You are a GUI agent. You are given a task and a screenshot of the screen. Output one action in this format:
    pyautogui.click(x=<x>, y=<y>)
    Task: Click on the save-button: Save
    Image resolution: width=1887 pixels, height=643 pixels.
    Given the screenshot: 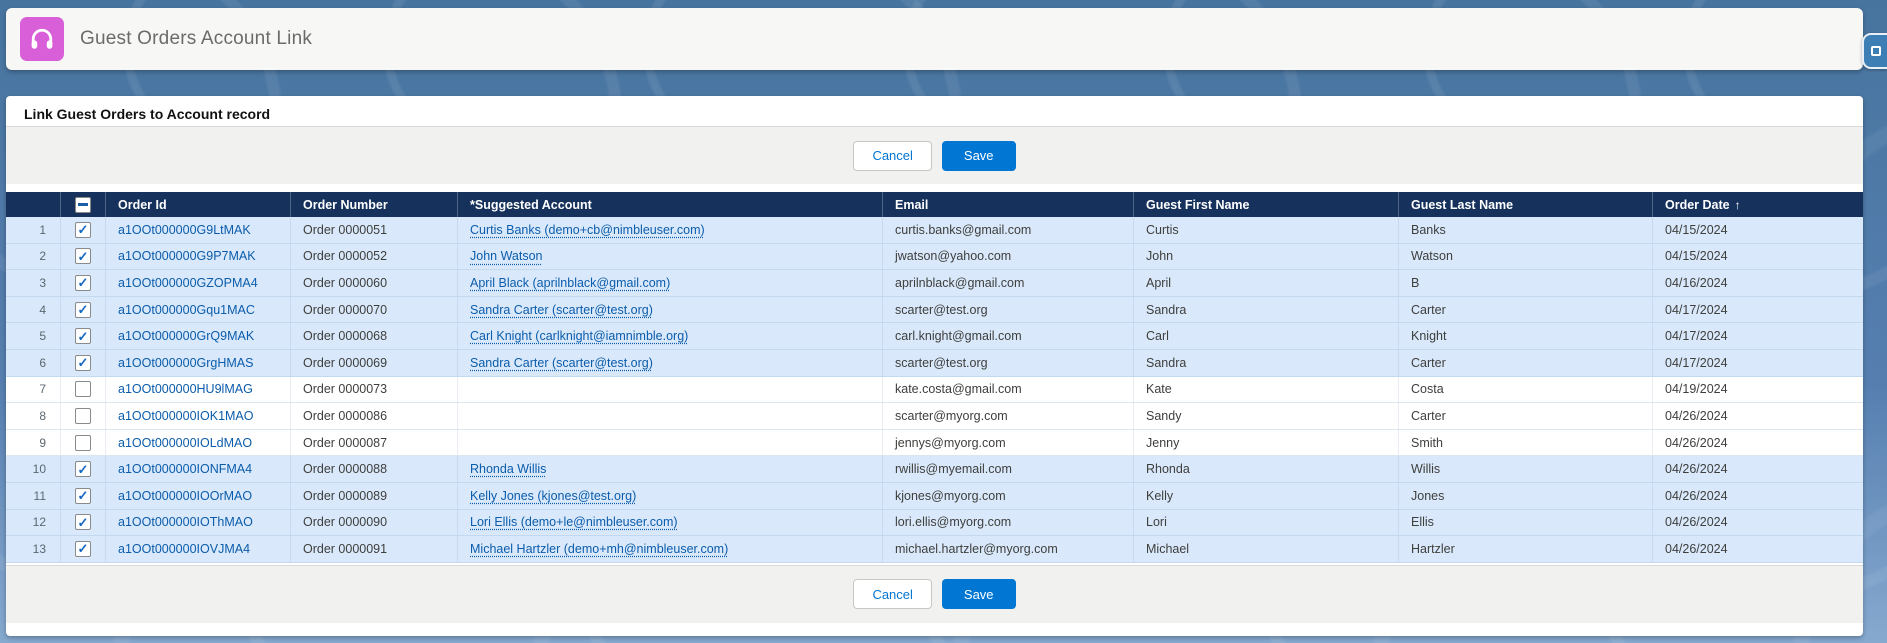 What is the action you would take?
    pyautogui.click(x=978, y=155)
    